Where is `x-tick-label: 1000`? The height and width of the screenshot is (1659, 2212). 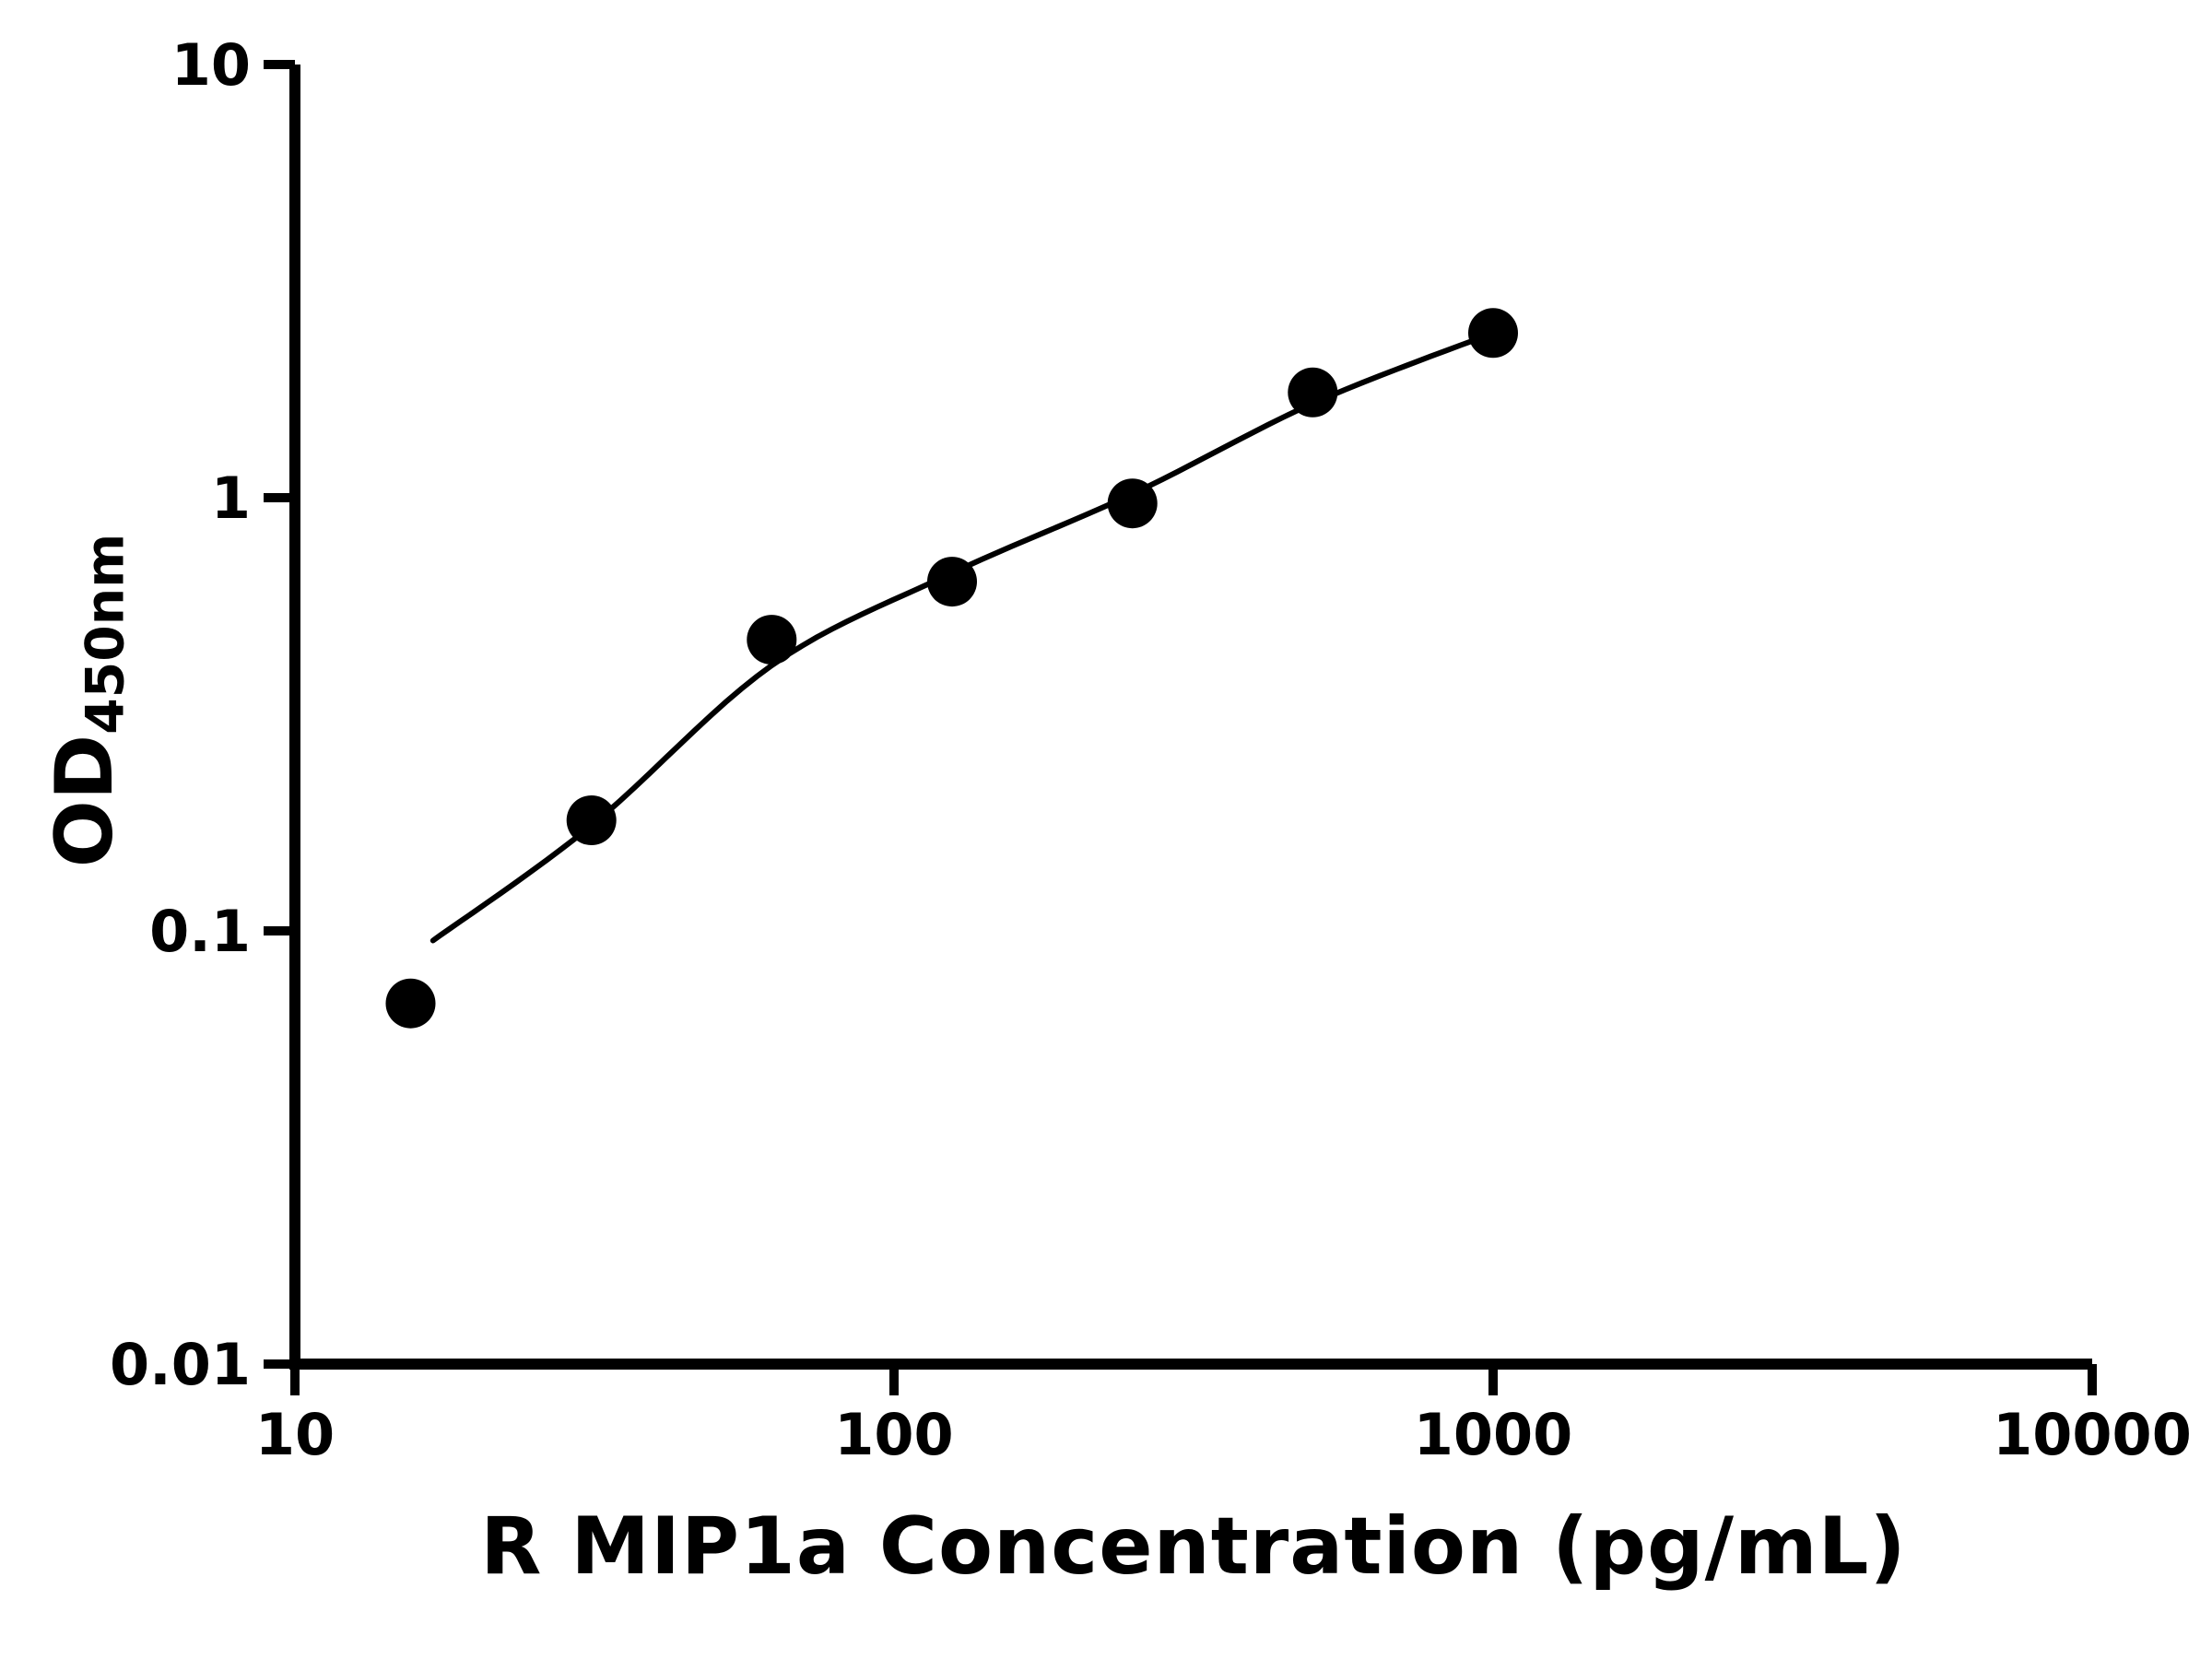
x-tick-label: 1000 is located at coordinates (1493, 1434).